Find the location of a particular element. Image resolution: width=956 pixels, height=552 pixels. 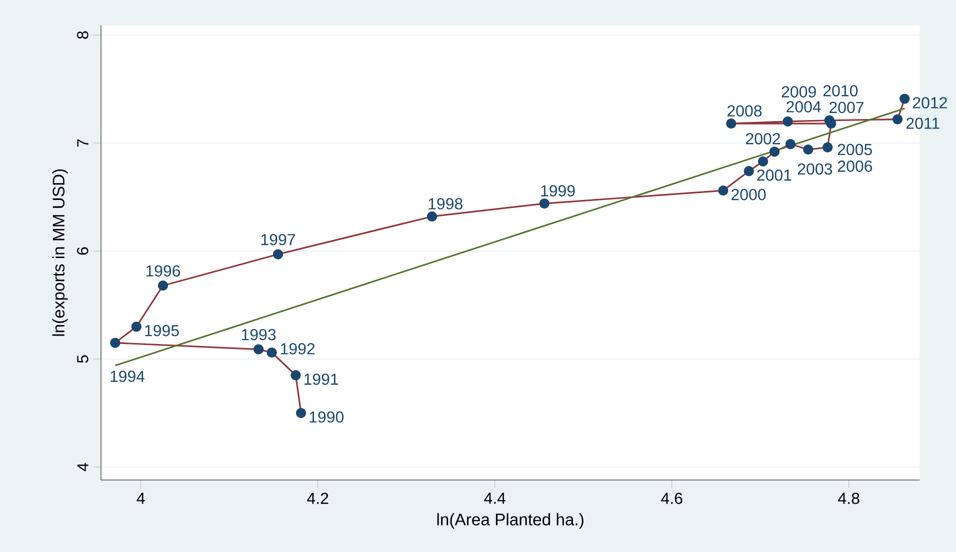

y-tick-label: 7 is located at coordinates (82, 143).